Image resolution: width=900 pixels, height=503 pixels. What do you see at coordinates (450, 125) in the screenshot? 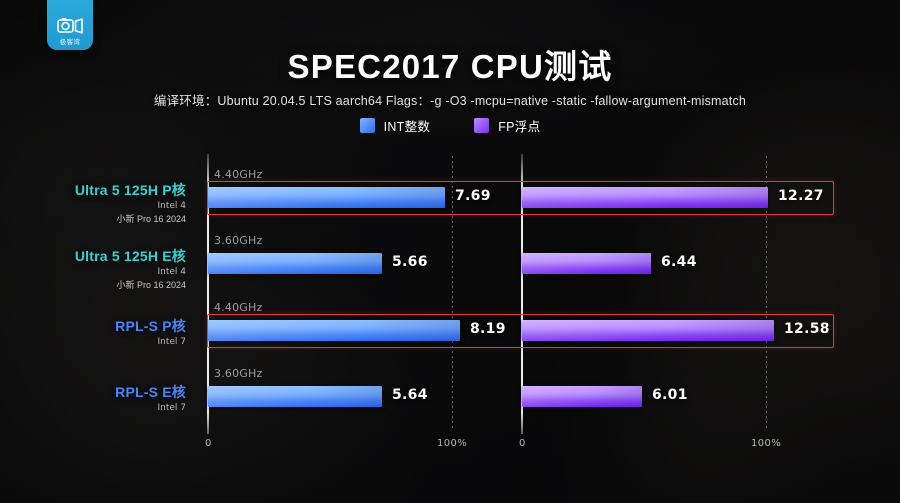
I see `chart-legend: INT整数 FP浮点` at bounding box center [450, 125].